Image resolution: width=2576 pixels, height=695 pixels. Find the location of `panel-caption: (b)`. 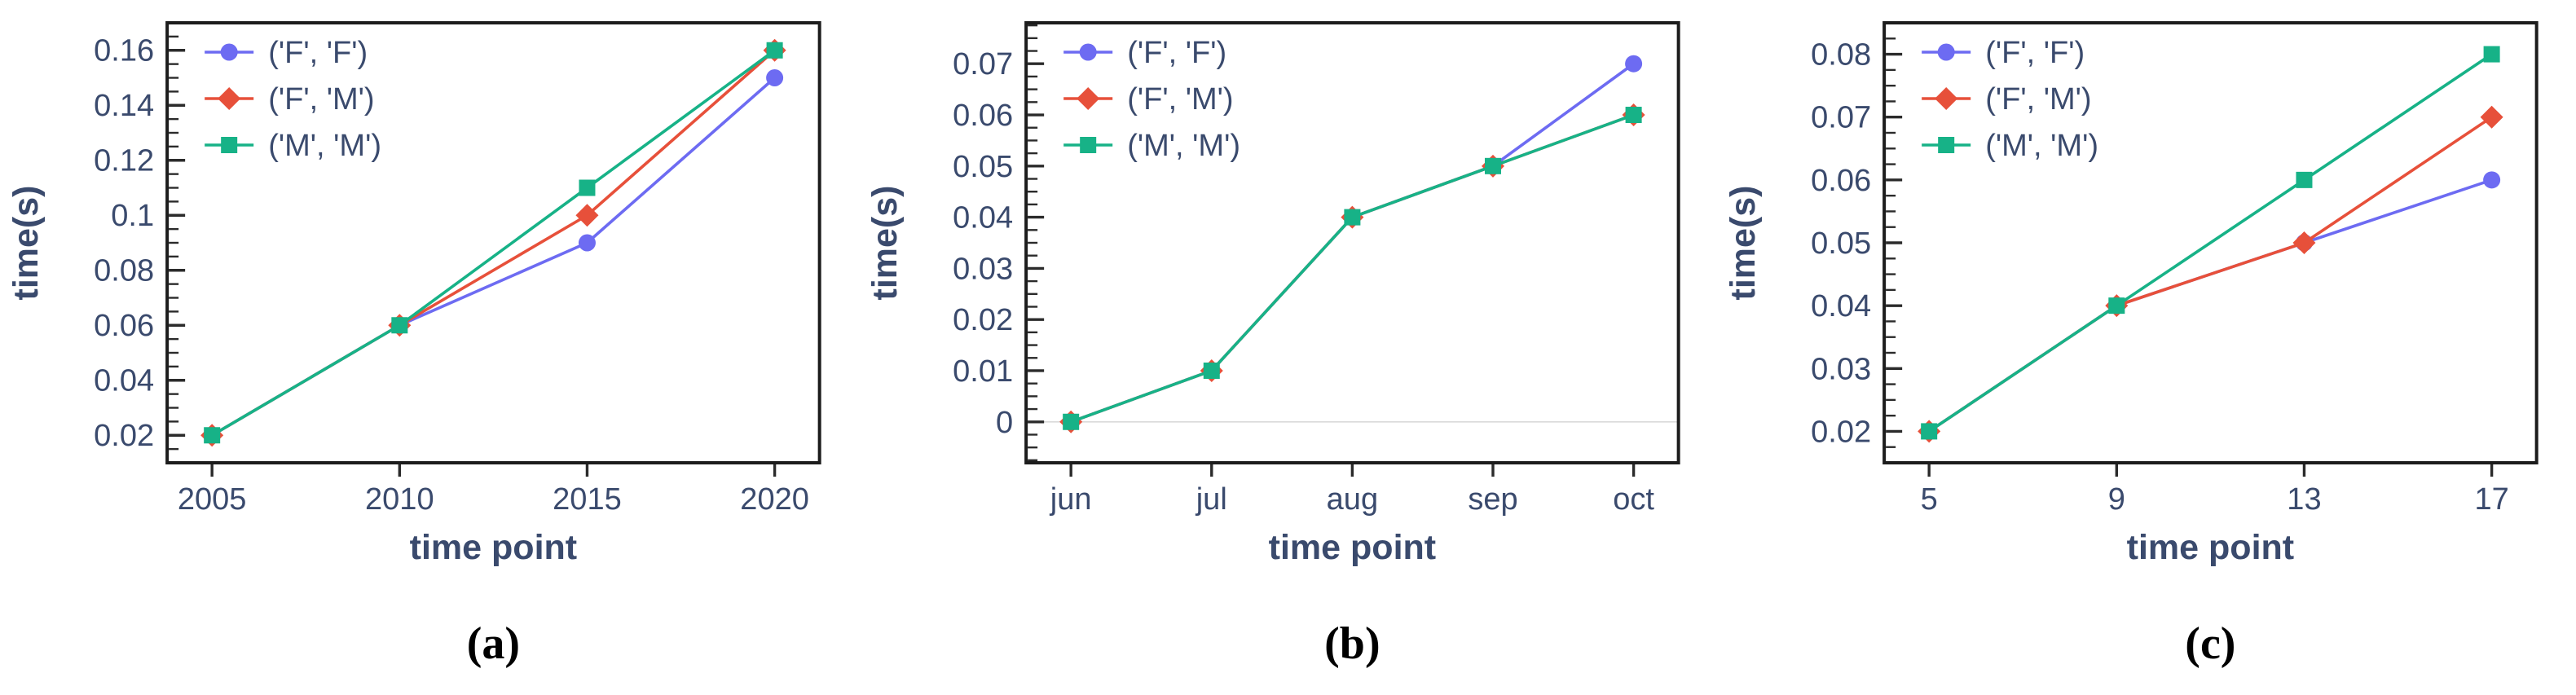

panel-caption: (b) is located at coordinates (1352, 643).